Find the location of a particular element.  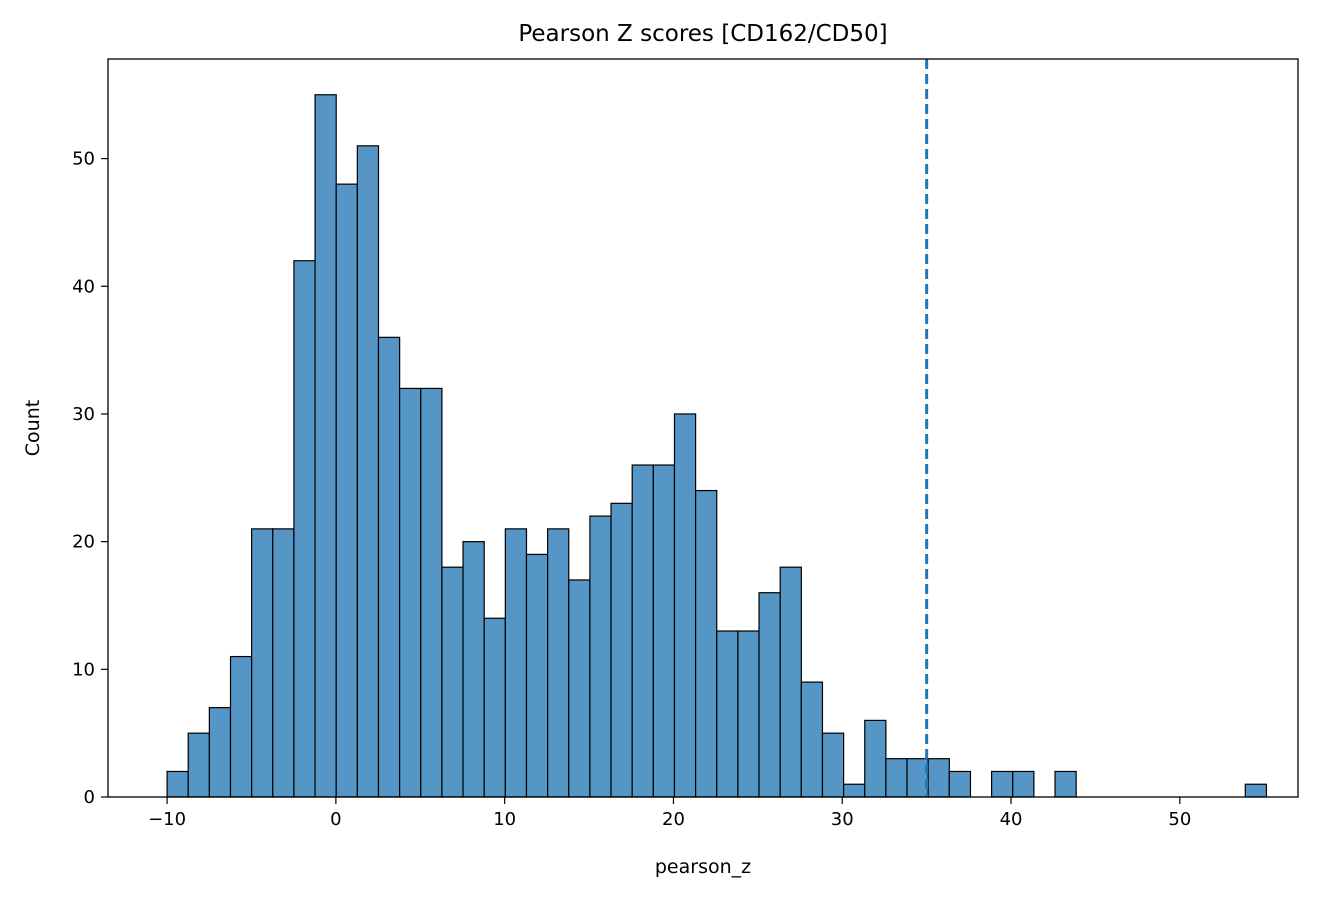

x-axis-ticks: −10 0 10 20 30 40 50 is located at coordinates (669, 813).